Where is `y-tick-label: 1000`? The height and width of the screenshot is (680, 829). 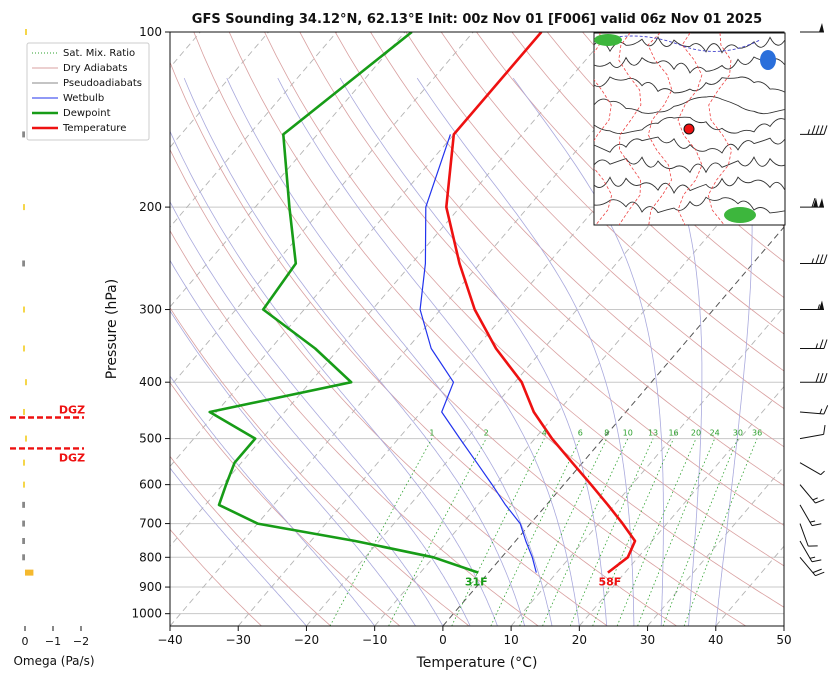
y-tick-label: 1000 is located at coordinates (146, 614).